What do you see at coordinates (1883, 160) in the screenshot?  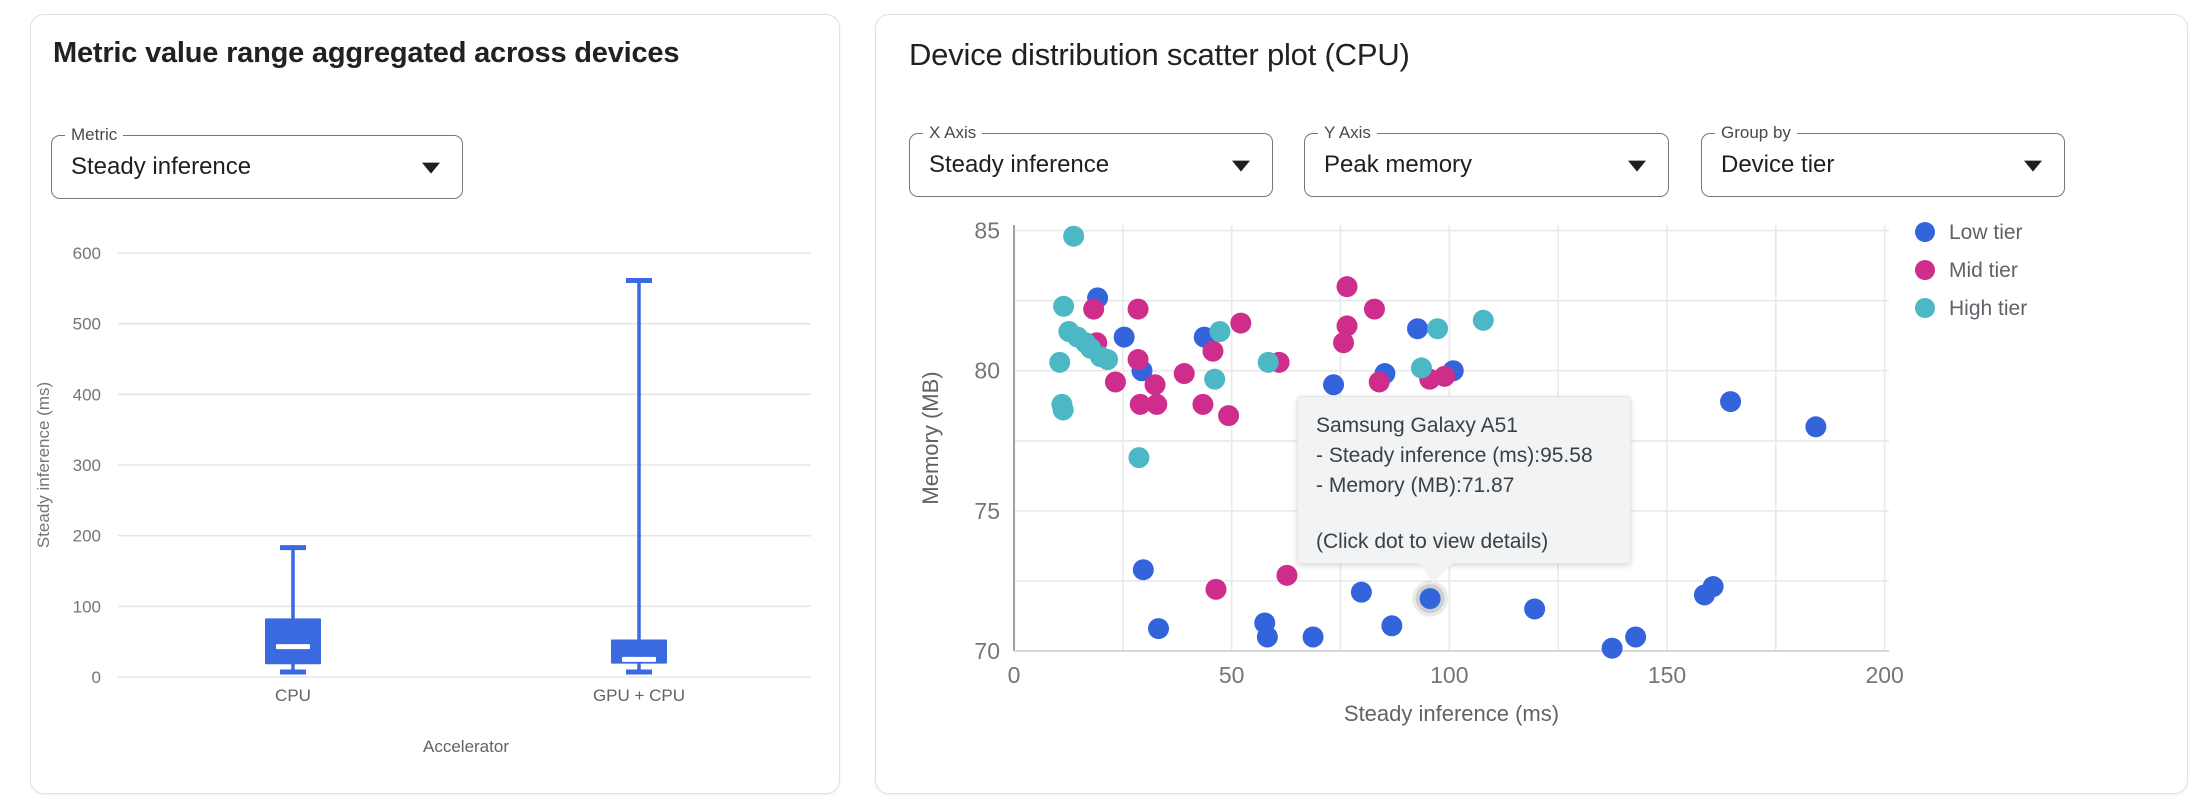 I see `group-by-select: Group by Device tier` at bounding box center [1883, 160].